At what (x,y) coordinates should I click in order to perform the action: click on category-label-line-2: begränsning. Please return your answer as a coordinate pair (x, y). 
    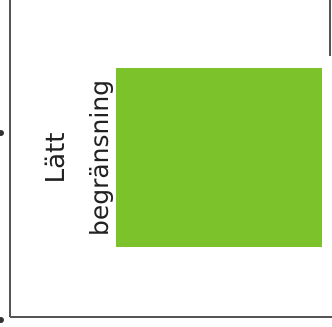
    Looking at the image, I should click on (99, 158).